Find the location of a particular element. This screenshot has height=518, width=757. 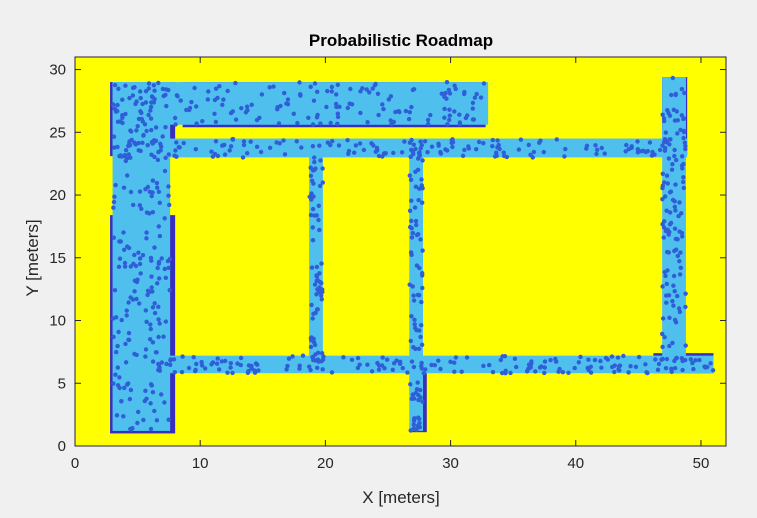

y-axis-label: Y [meters] is located at coordinates (32, 257).